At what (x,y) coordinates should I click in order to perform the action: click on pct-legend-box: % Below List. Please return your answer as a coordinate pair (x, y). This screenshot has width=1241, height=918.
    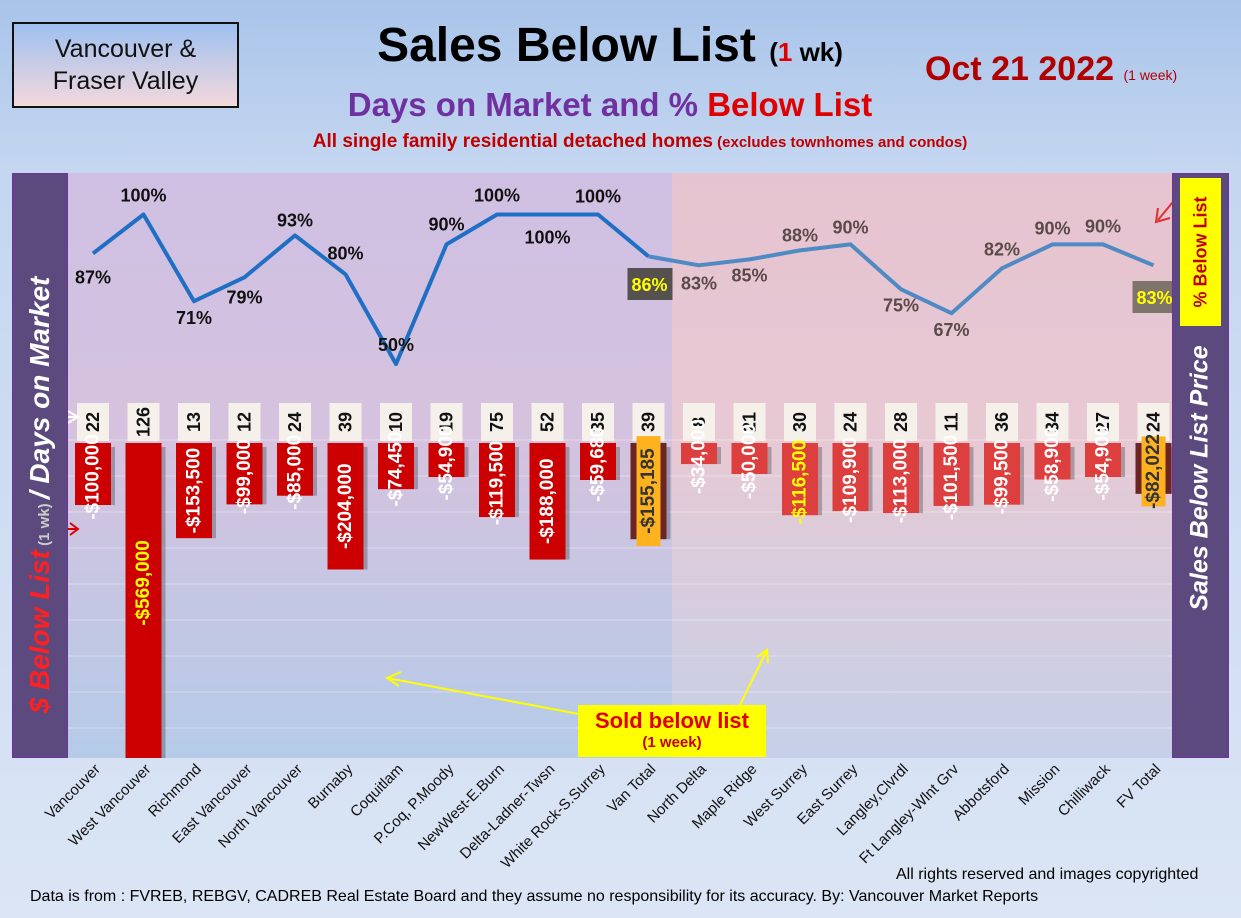
    Looking at the image, I should click on (1200, 252).